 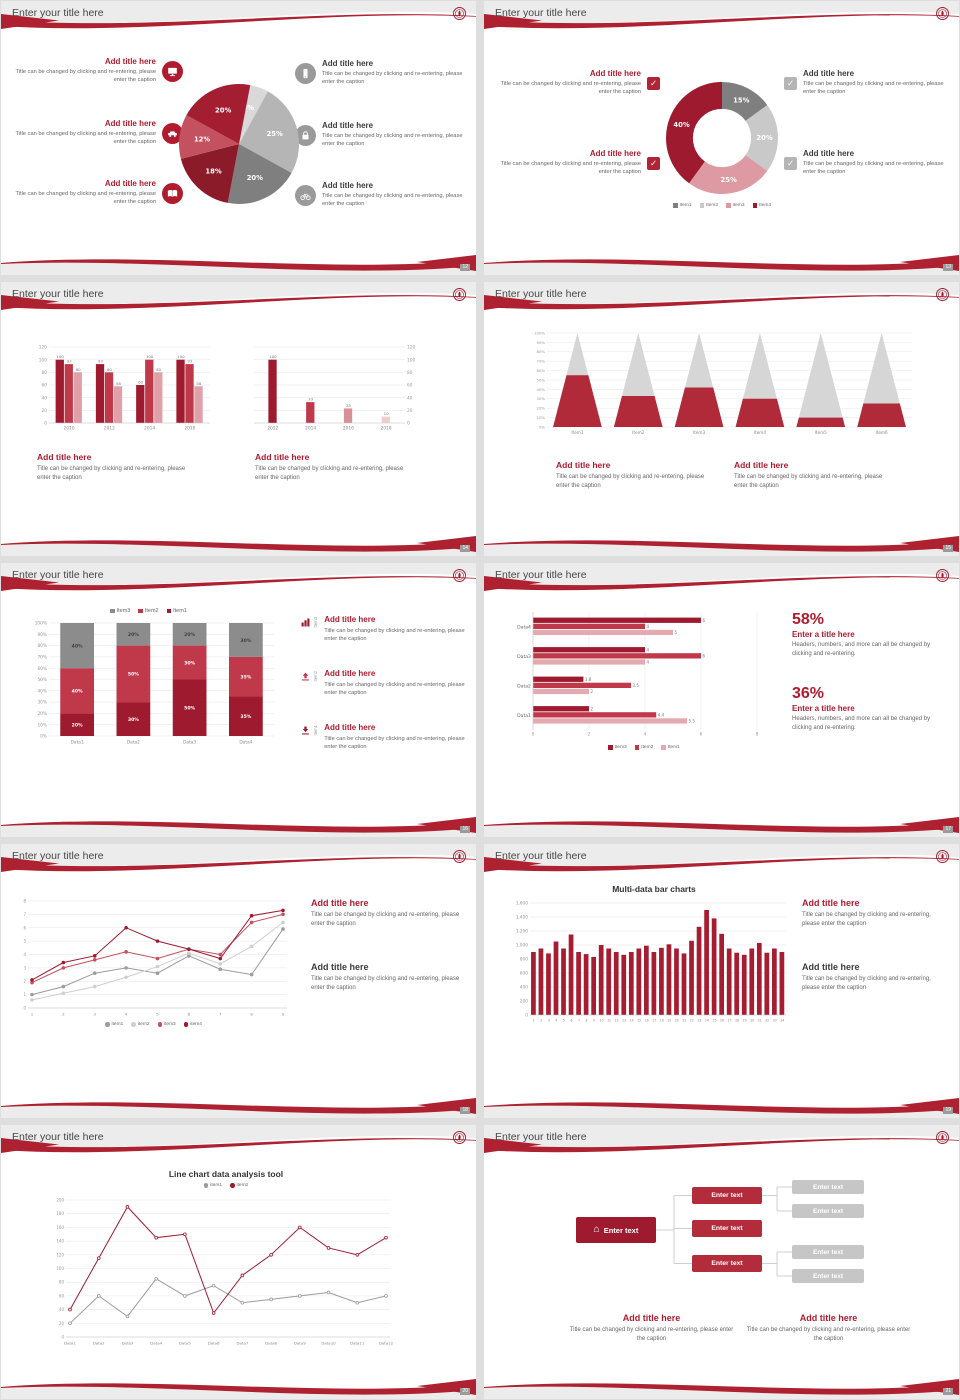 I want to click on svg-text: 11, so click(x=609, y=1021).